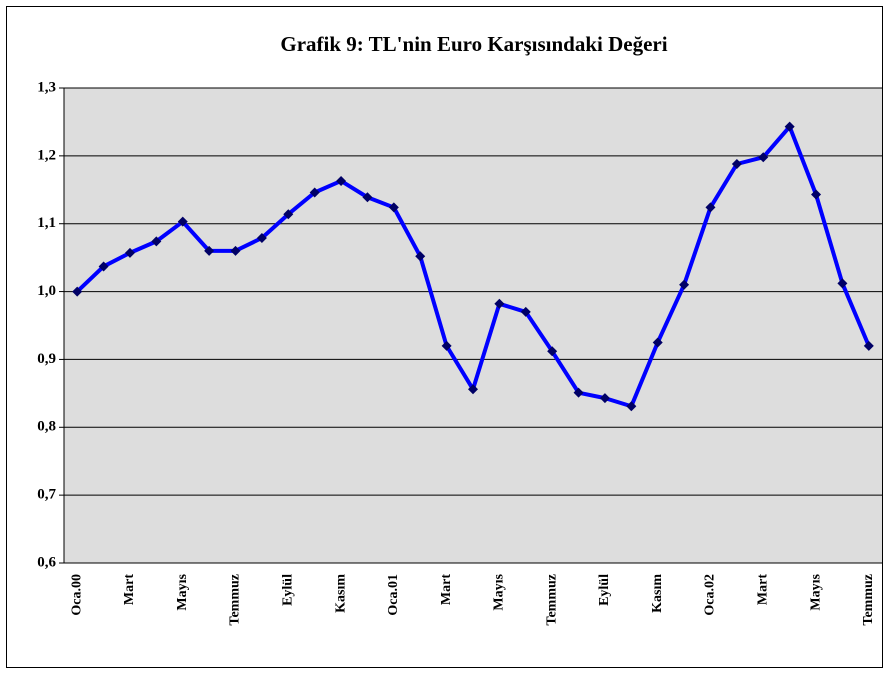  Describe the element at coordinates (393, 595) in the screenshot. I see `x-tick-label: Oca.01` at that location.